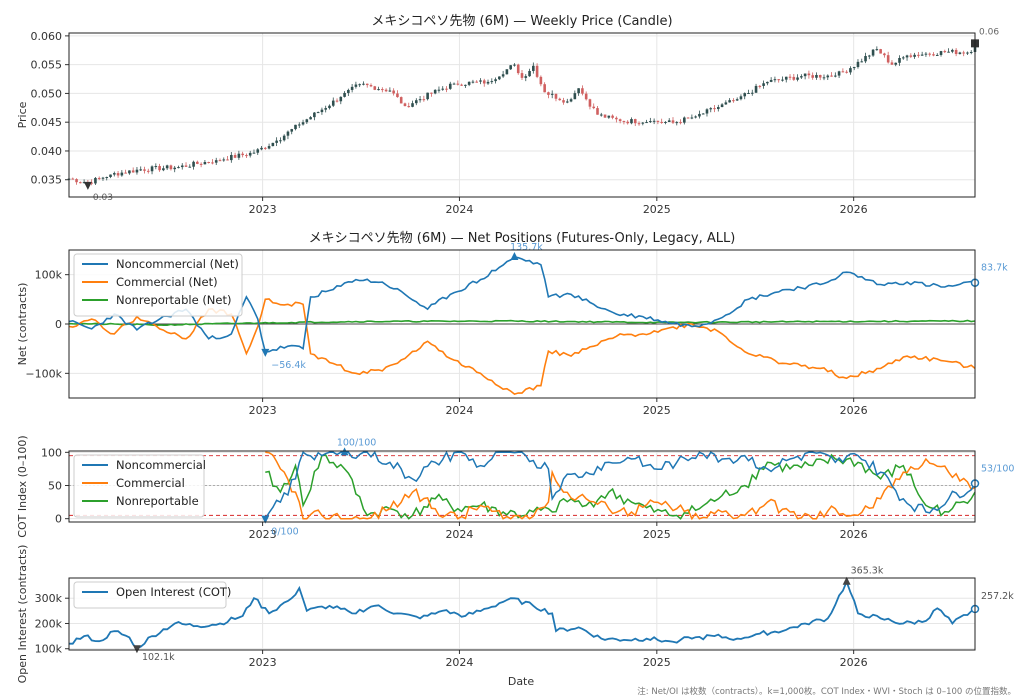 This screenshot has width=1024, height=699. Describe the element at coordinates (161, 465) in the screenshot. I see `legend-label: Noncommercial` at that location.